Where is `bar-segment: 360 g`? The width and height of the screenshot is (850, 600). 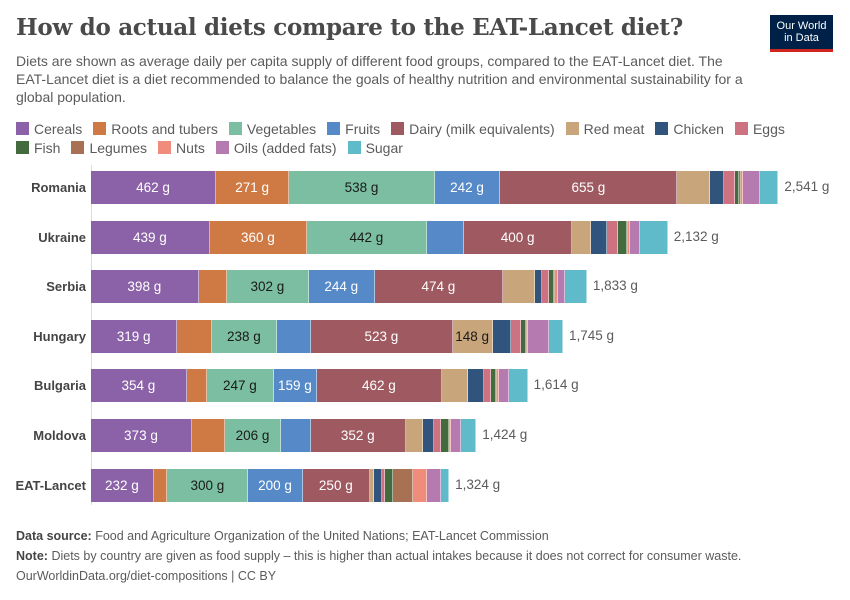
bar-segment: 360 g is located at coordinates (258, 237).